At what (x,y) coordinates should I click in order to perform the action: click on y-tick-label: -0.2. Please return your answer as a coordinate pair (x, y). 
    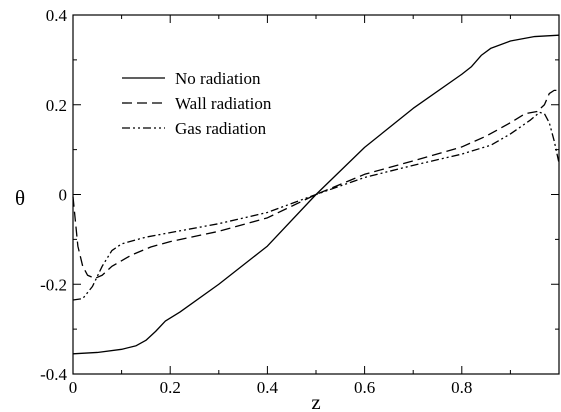
    Looking at the image, I should click on (53, 284).